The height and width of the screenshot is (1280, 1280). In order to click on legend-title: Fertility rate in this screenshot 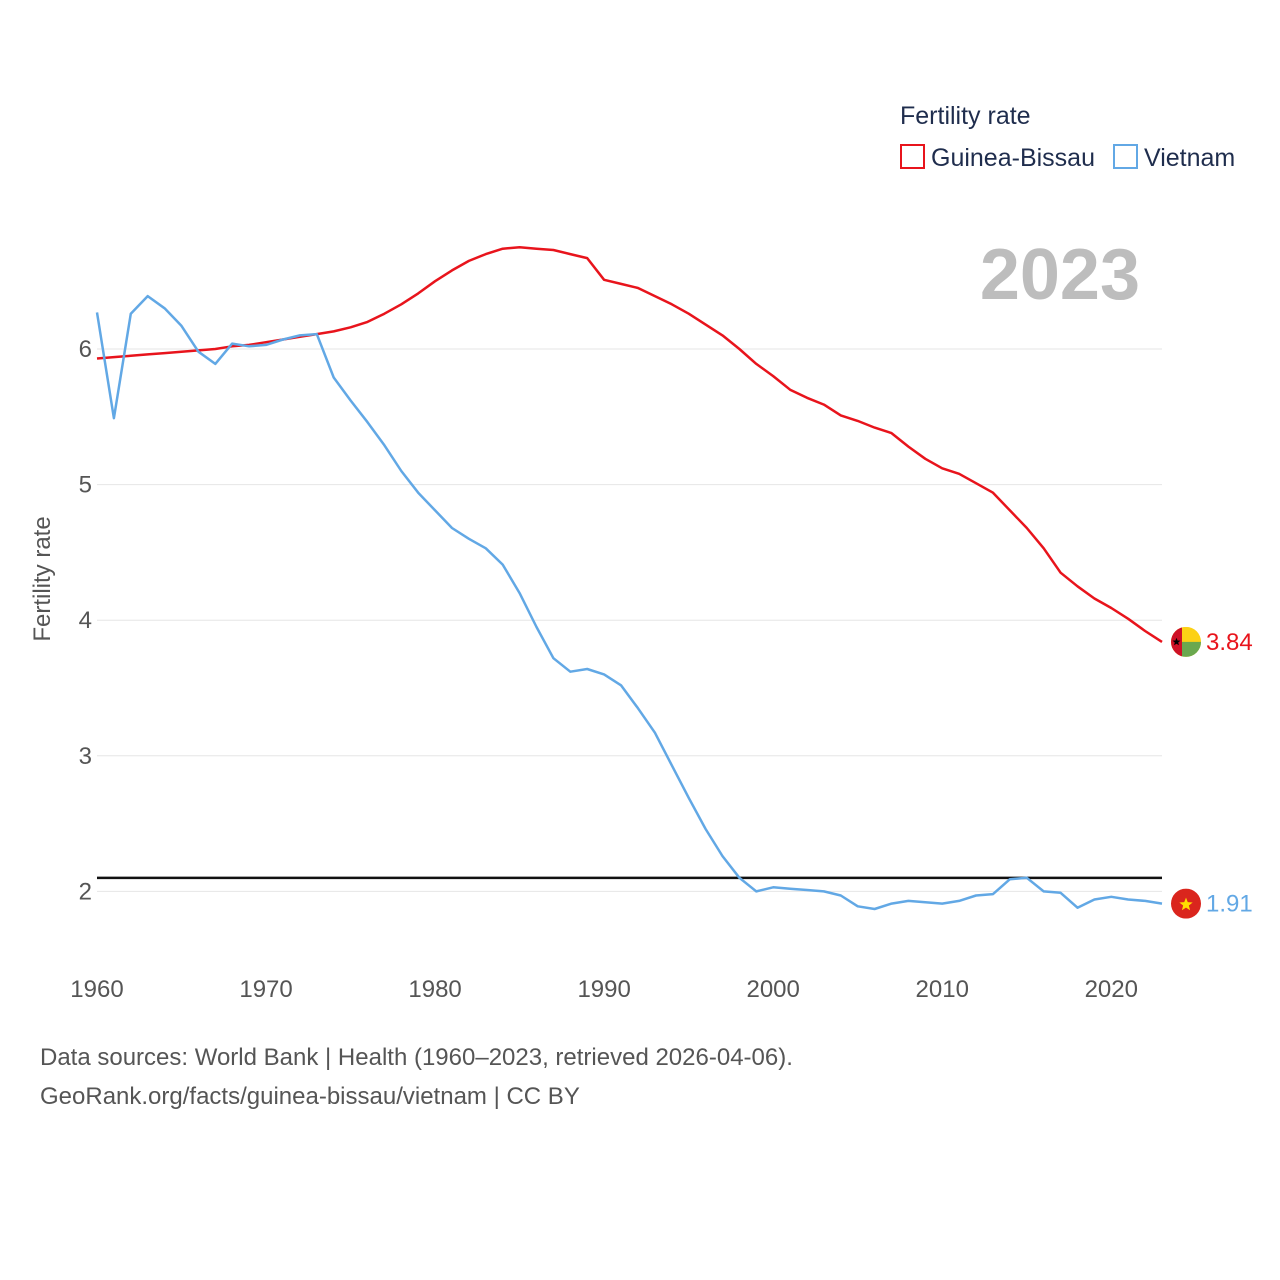, I will do `click(965, 116)`.